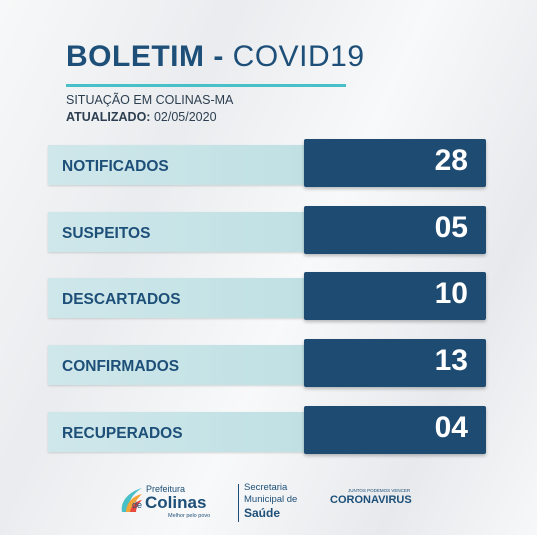 The width and height of the screenshot is (537, 535). I want to click on stat-value: 10, so click(451, 293).